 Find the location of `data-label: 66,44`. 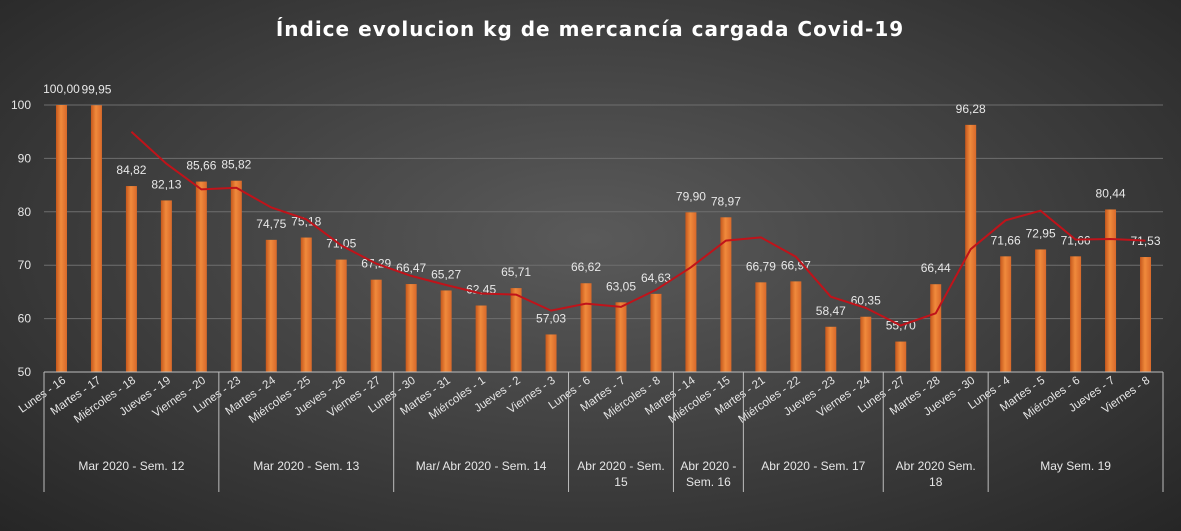

data-label: 66,44 is located at coordinates (936, 268).